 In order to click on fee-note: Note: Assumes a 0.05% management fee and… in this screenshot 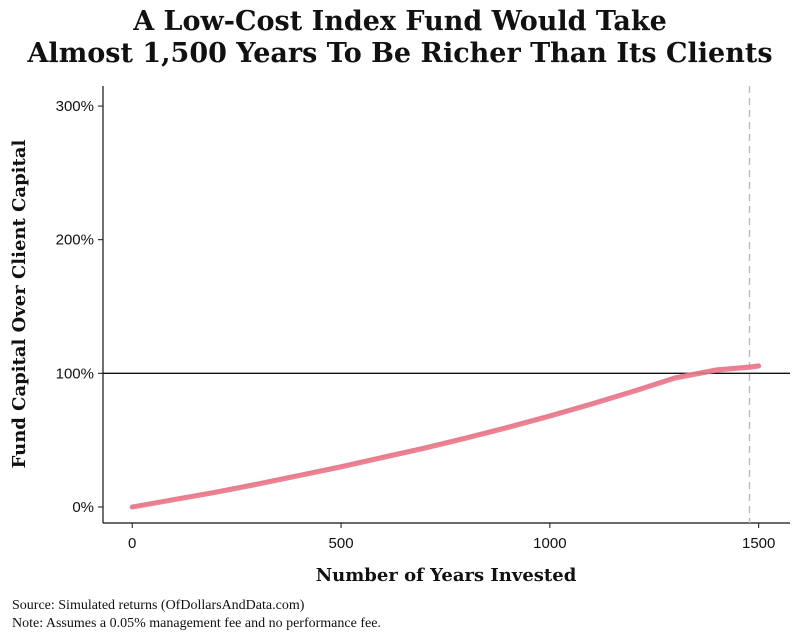, I will do `click(196, 623)`.